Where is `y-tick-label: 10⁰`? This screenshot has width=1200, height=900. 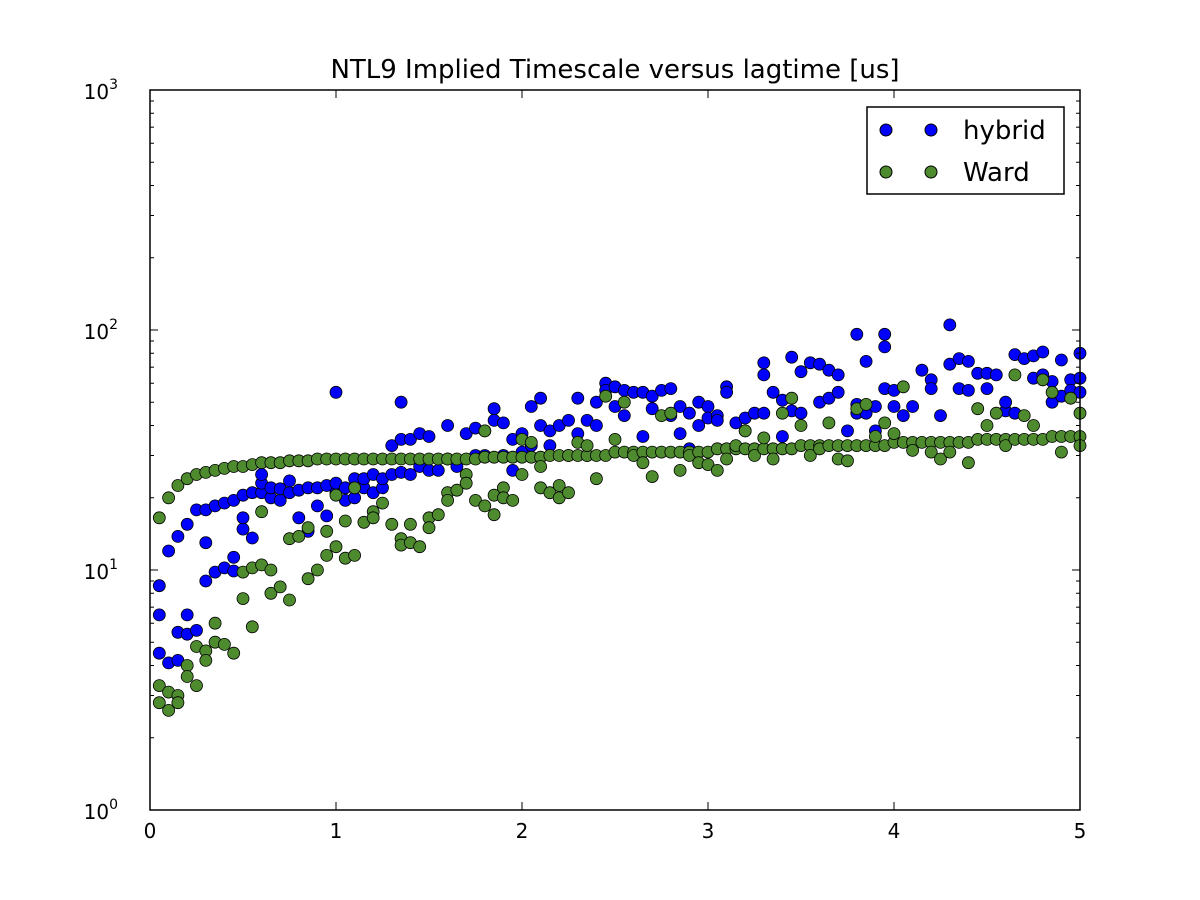 y-tick-label: 10⁰ is located at coordinates (101, 810).